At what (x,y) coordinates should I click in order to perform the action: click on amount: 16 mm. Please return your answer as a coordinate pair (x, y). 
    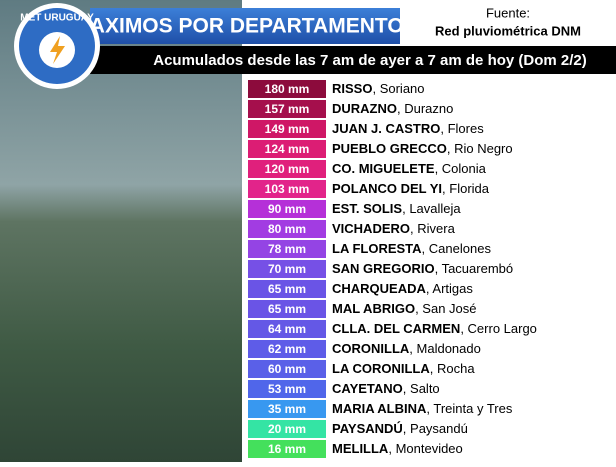
    Looking at the image, I should click on (287, 449).